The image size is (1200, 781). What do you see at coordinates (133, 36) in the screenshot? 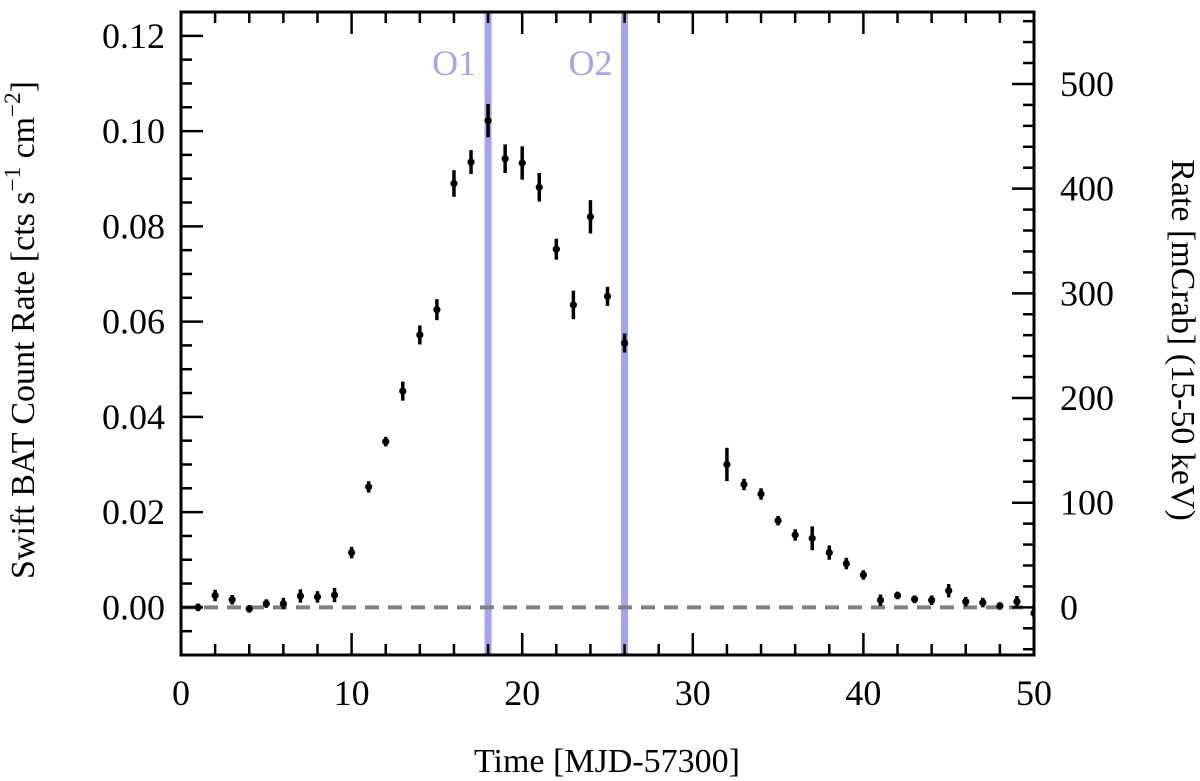
I see `y-left-tick-label: 0.12` at bounding box center [133, 36].